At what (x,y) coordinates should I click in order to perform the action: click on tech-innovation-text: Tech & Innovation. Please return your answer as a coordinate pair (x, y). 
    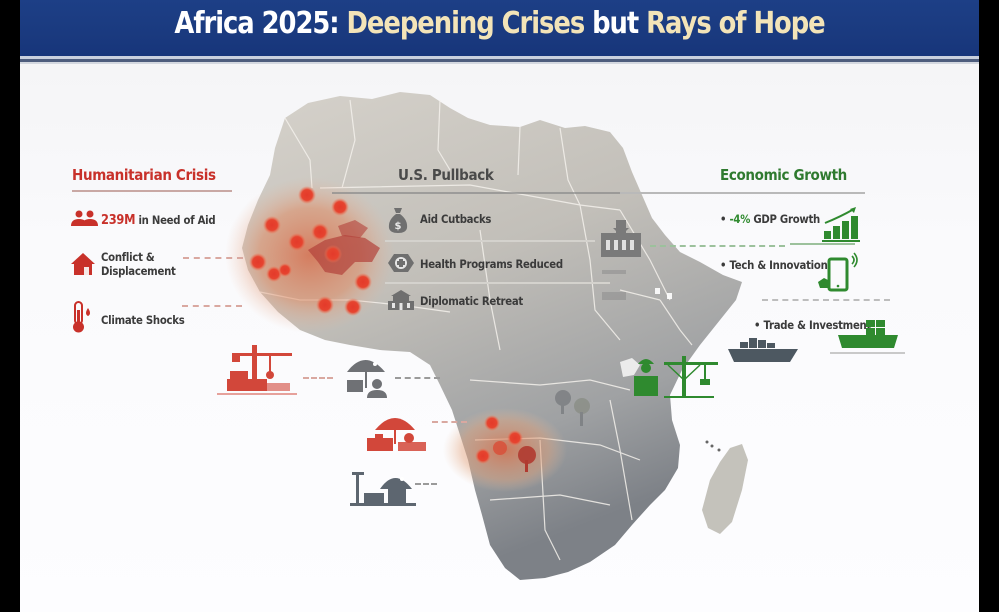
    Looking at the image, I should click on (778, 265).